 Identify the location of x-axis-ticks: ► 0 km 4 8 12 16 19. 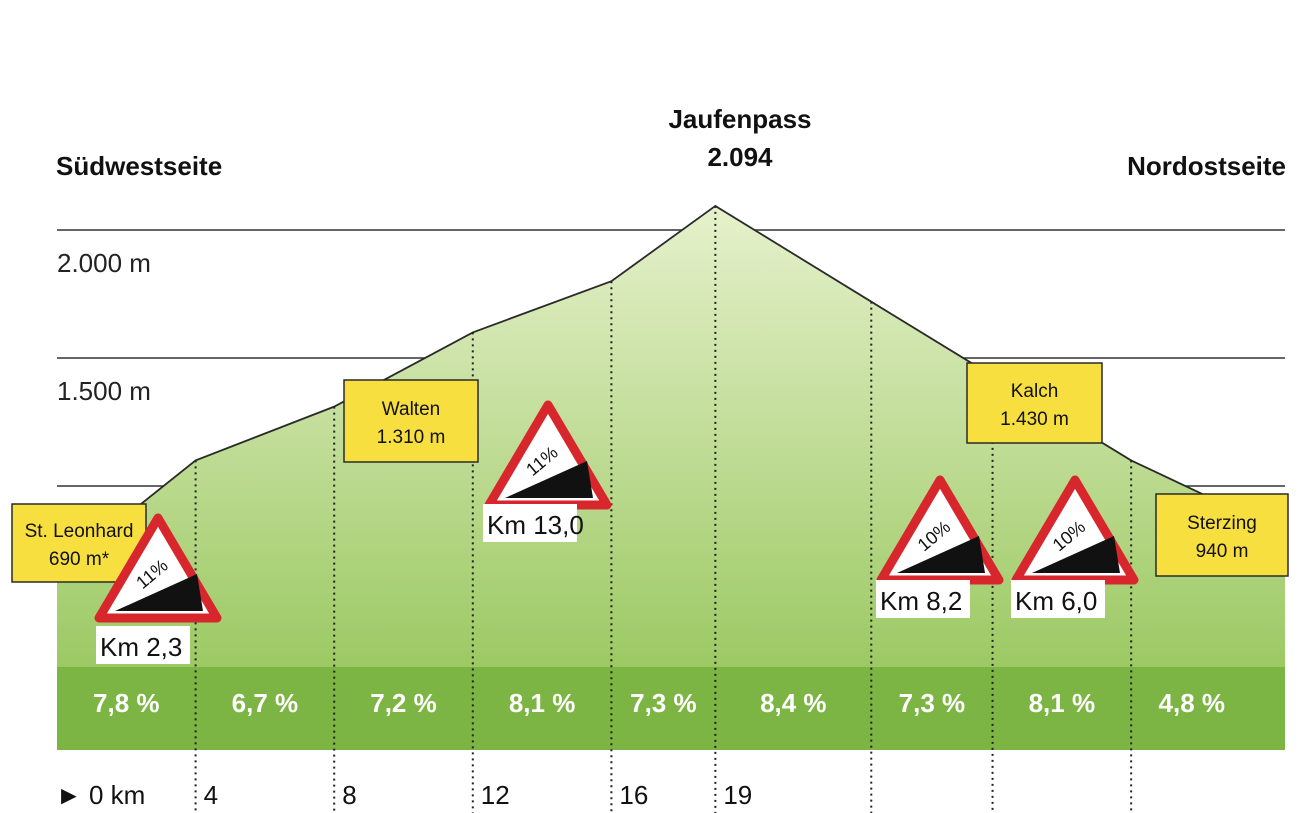
(404, 795).